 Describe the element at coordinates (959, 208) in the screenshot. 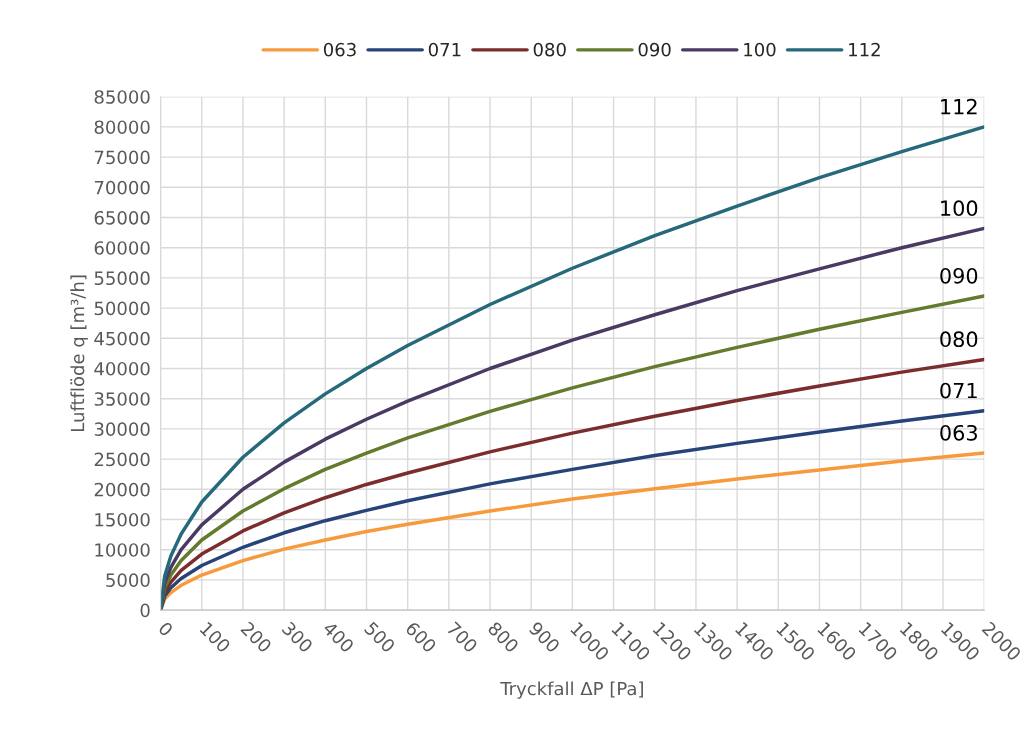

I see `text: 100` at that location.